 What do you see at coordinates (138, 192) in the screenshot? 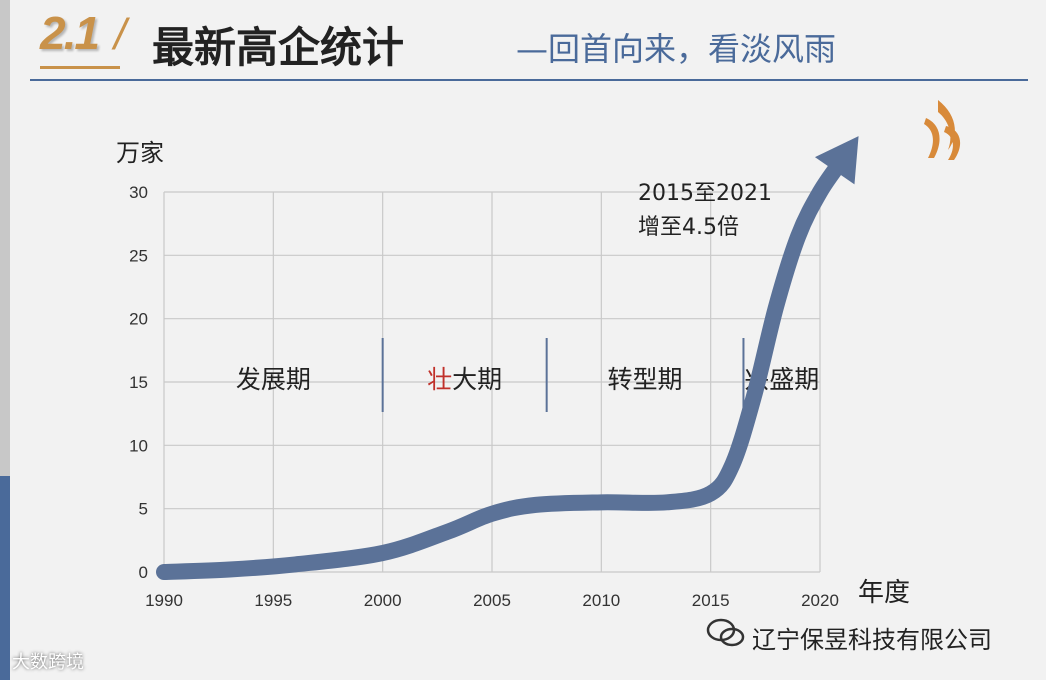
I see `y-tick-label: 30` at bounding box center [138, 192].